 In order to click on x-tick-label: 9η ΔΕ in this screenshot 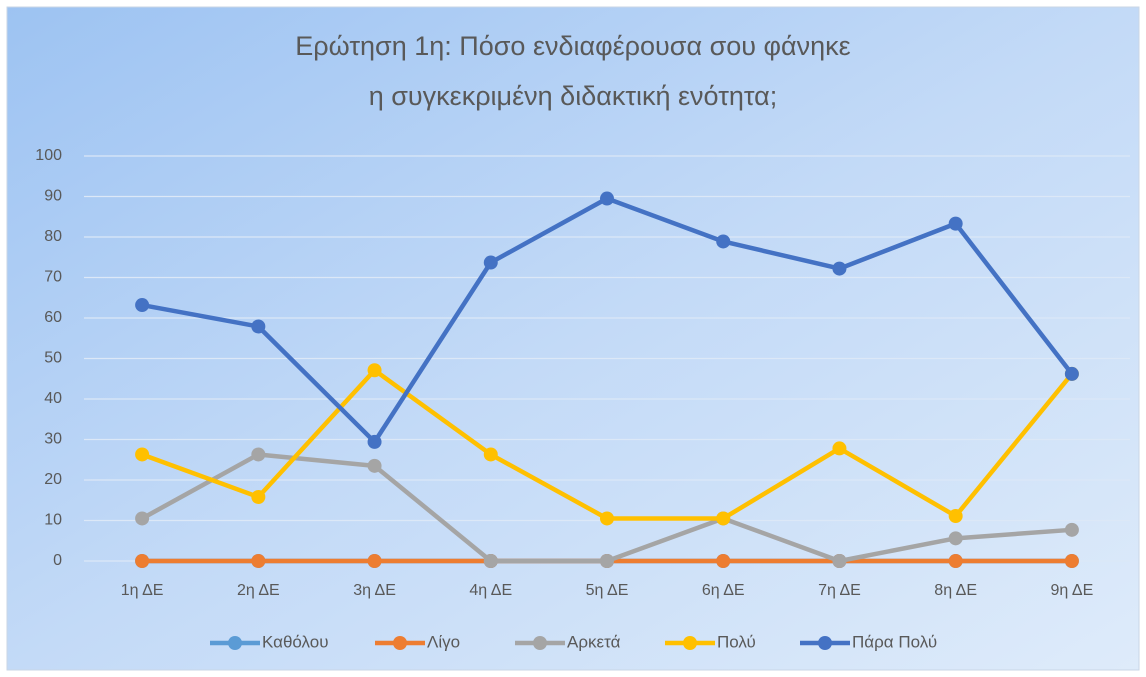, I will do `click(1072, 590)`.